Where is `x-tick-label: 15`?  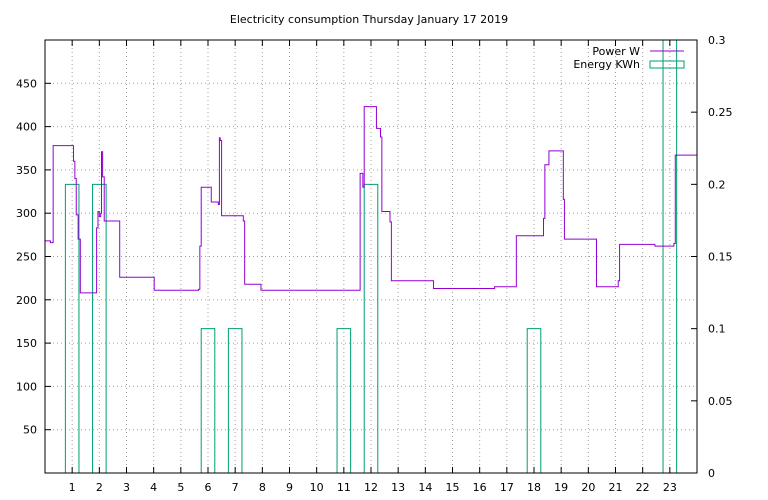 x-tick-label: 15 is located at coordinates (453, 487).